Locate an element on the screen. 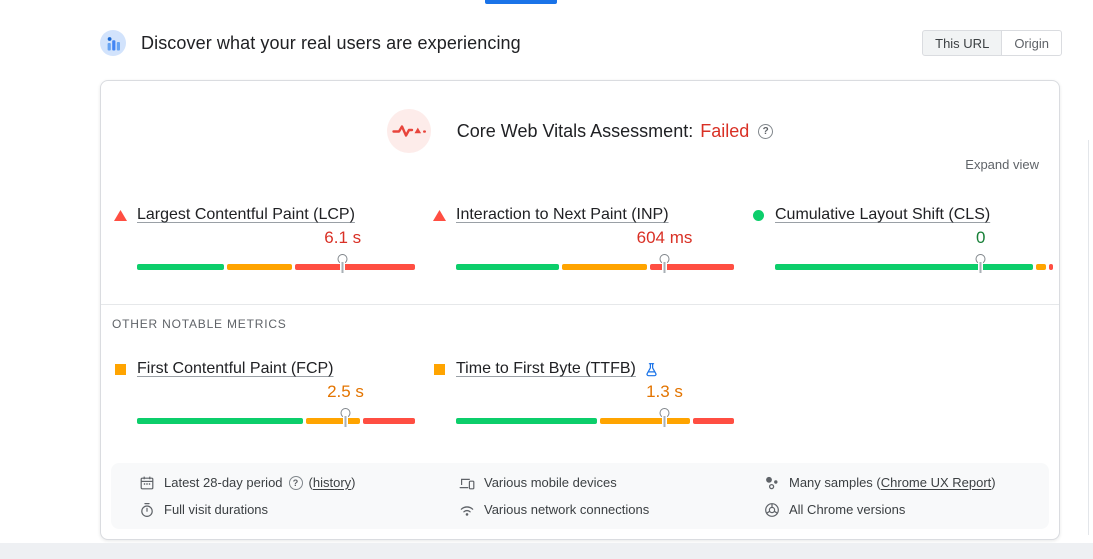 The image size is (1093, 559). samples-text: Many samples (Chrome UX Report) is located at coordinates (892, 482).